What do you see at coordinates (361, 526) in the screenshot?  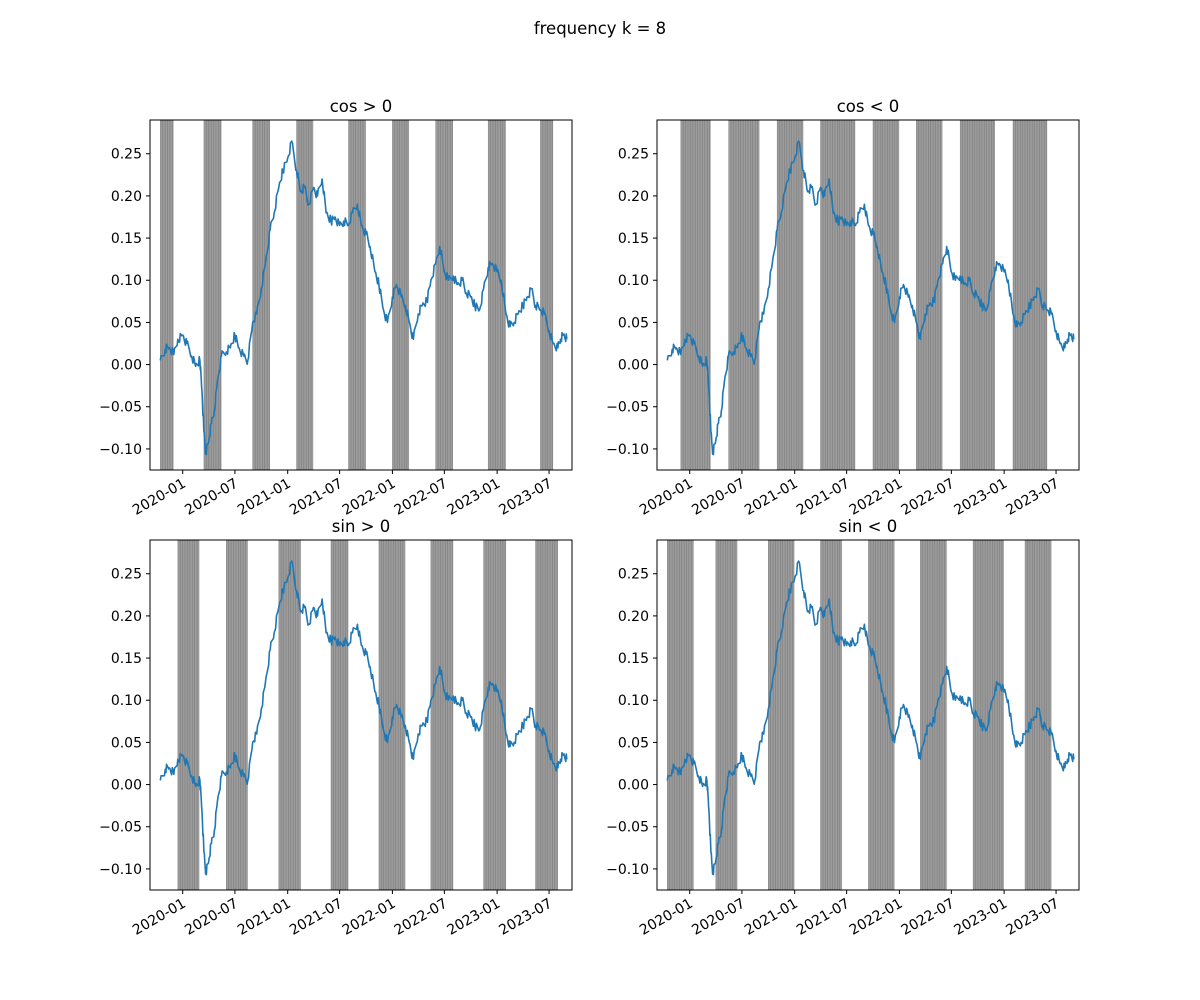 I see `subplot-title: sin > 0` at bounding box center [361, 526].